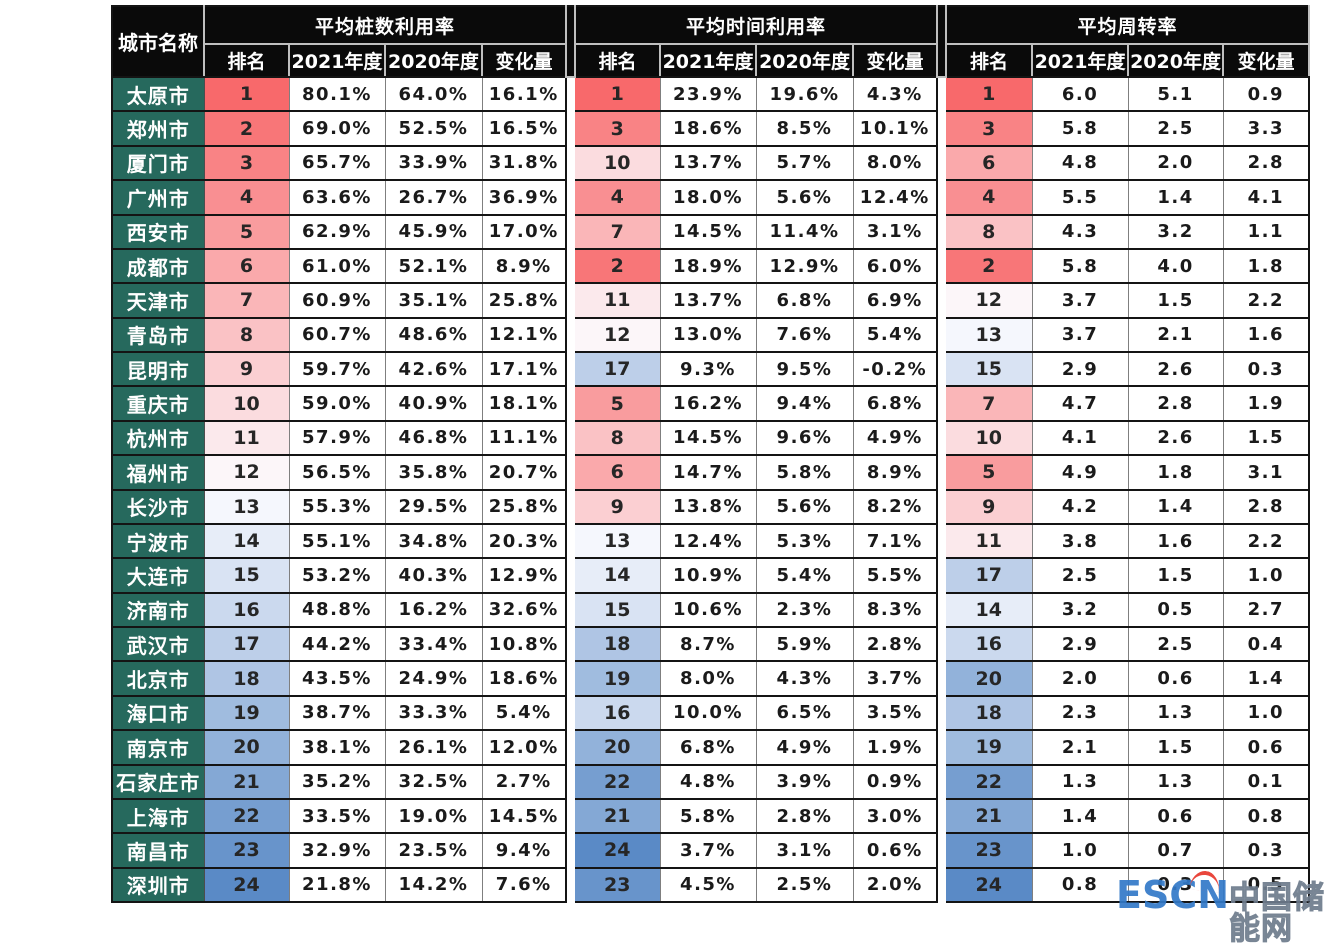  I want to click on value-cell-delta-group2: 5.5%, so click(896, 576).